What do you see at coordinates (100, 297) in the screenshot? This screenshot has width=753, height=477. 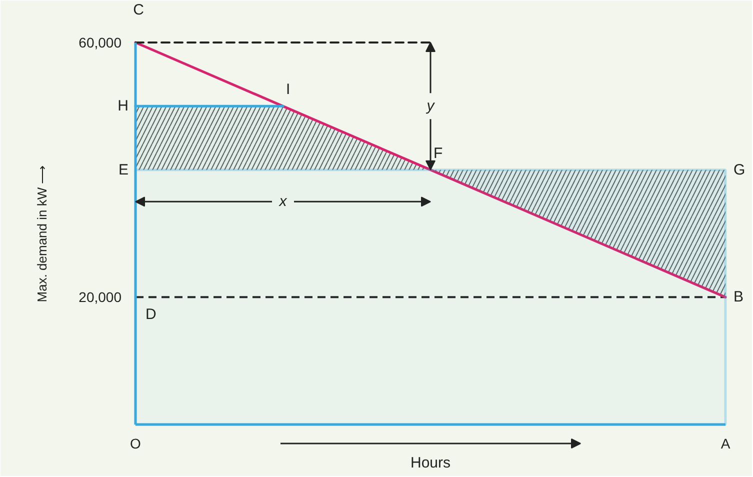 I see `y-tick-label: 20,000` at bounding box center [100, 297].